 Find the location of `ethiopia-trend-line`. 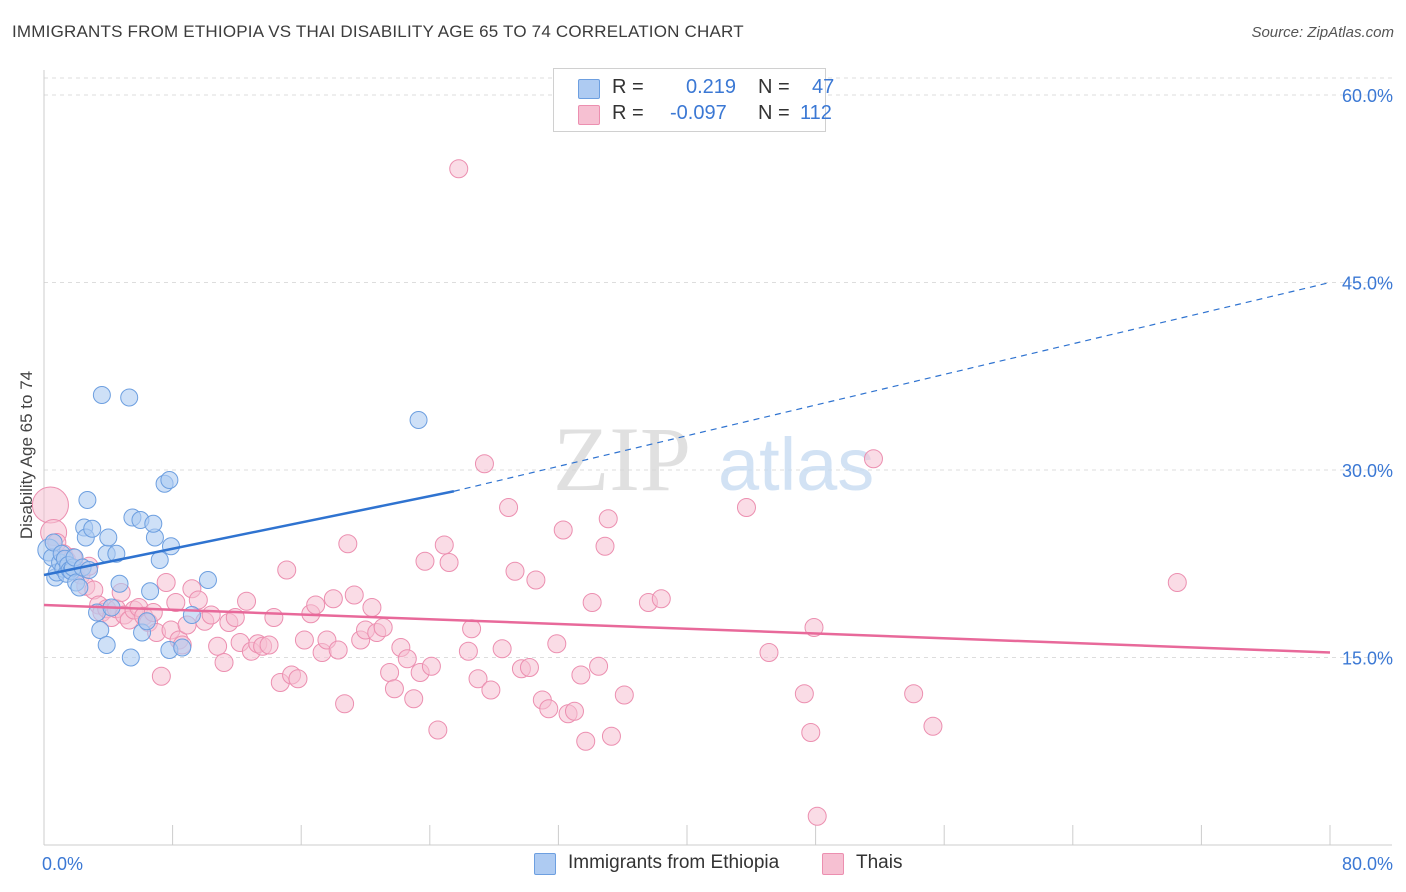

ethiopia-trend-line is located at coordinates (249, 533).